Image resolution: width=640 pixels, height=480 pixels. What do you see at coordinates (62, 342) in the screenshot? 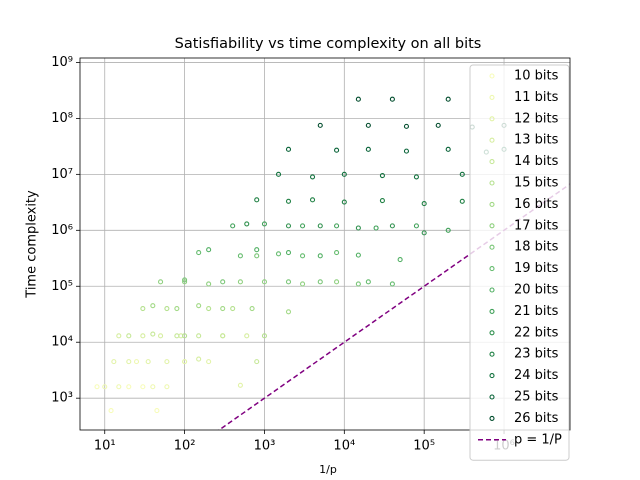
I see `y-tick-label: 10⁴` at bounding box center [62, 342].